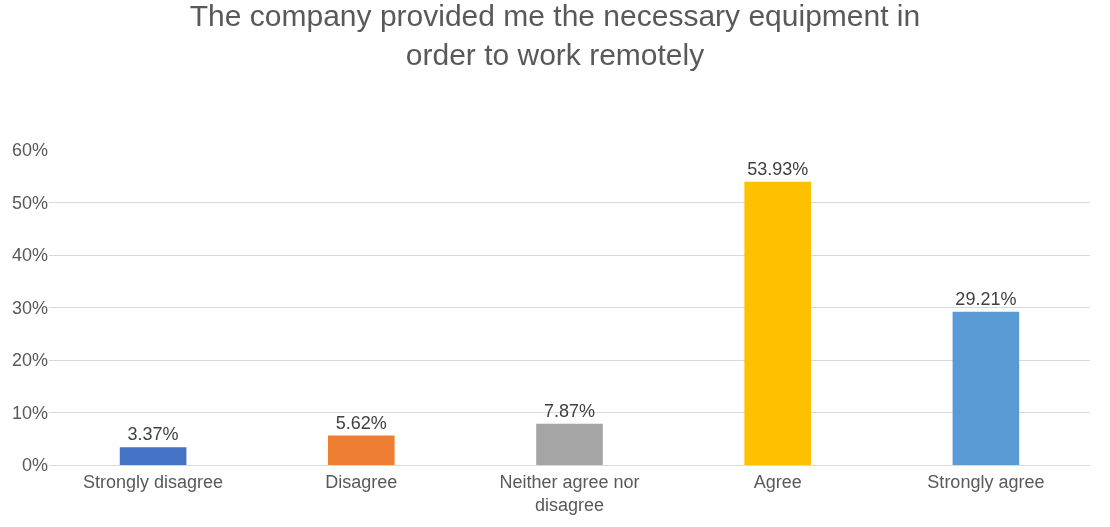  Describe the element at coordinates (29, 307) in the screenshot. I see `y-tick-label: 30%` at that location.